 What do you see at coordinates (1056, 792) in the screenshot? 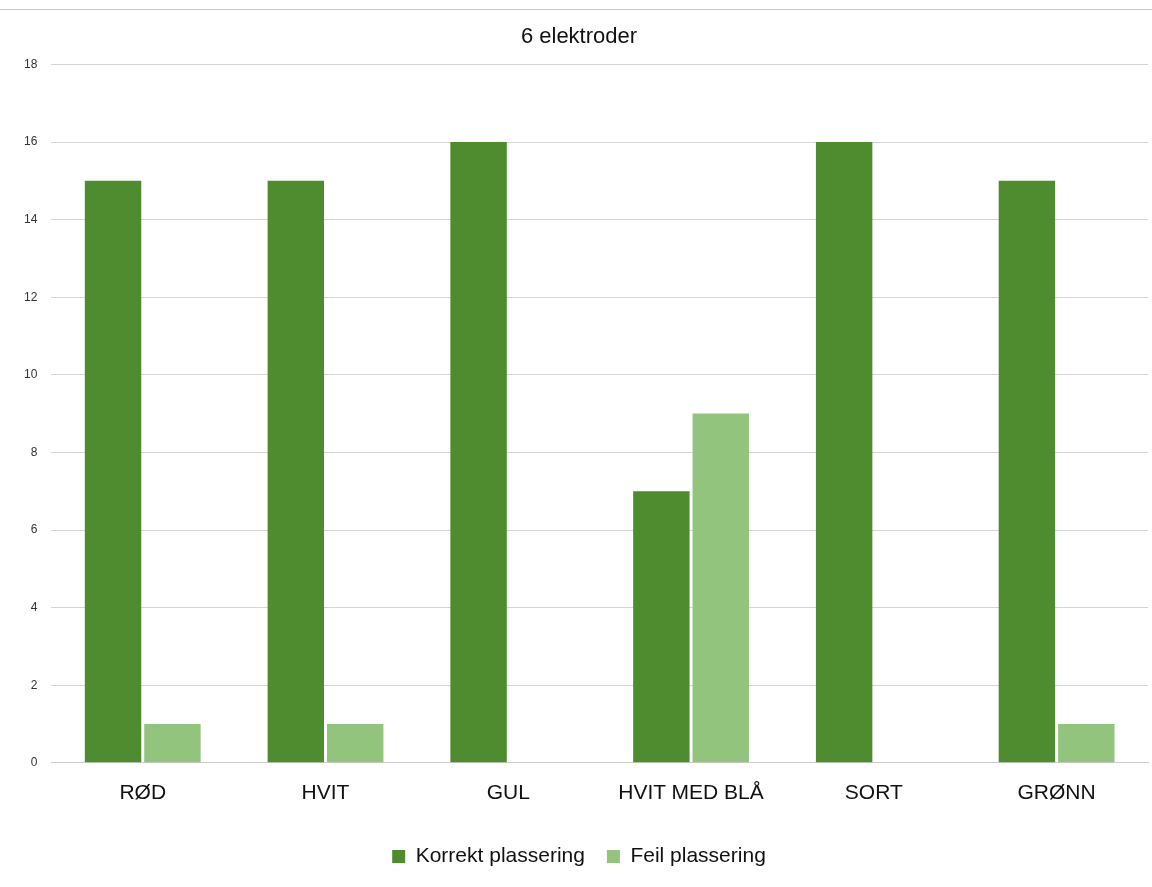
I see `x-tick-label: GRØNN` at bounding box center [1056, 792].